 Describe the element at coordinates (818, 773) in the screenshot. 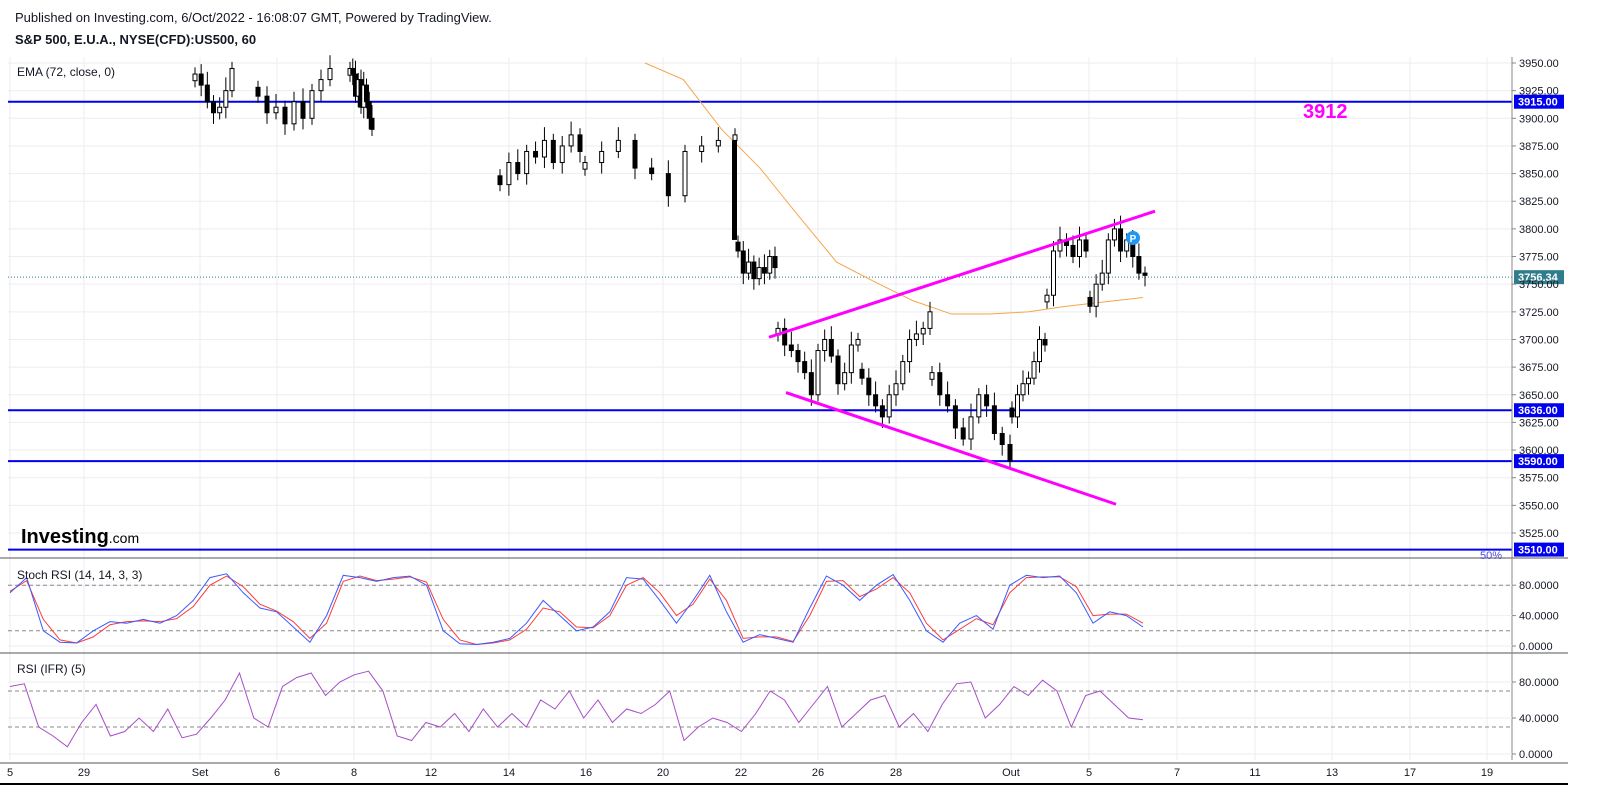

I see `time-tick-label: 26` at that location.